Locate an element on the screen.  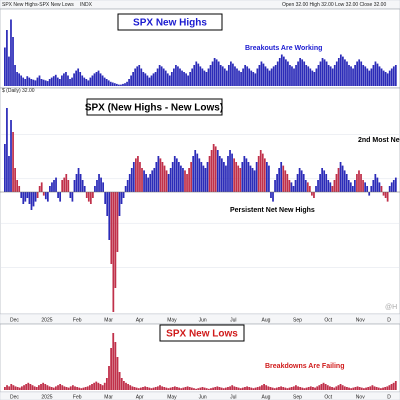
month-label: Apr is located at coordinates (140, 321).